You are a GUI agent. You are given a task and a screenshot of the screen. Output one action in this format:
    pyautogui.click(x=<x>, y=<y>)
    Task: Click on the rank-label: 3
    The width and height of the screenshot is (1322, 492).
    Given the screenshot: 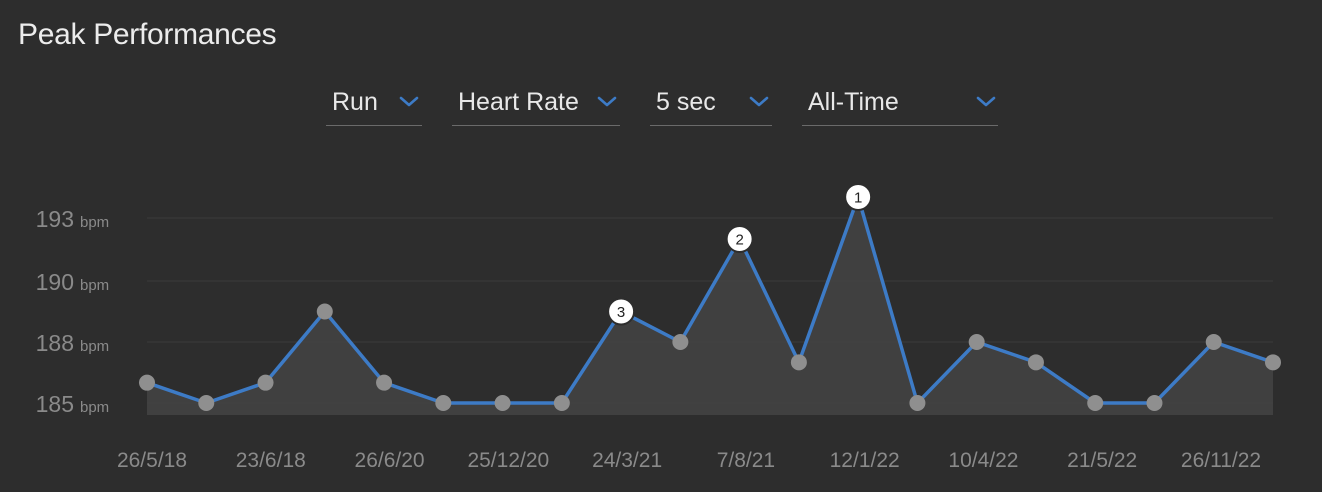 What is the action you would take?
    pyautogui.click(x=621, y=312)
    